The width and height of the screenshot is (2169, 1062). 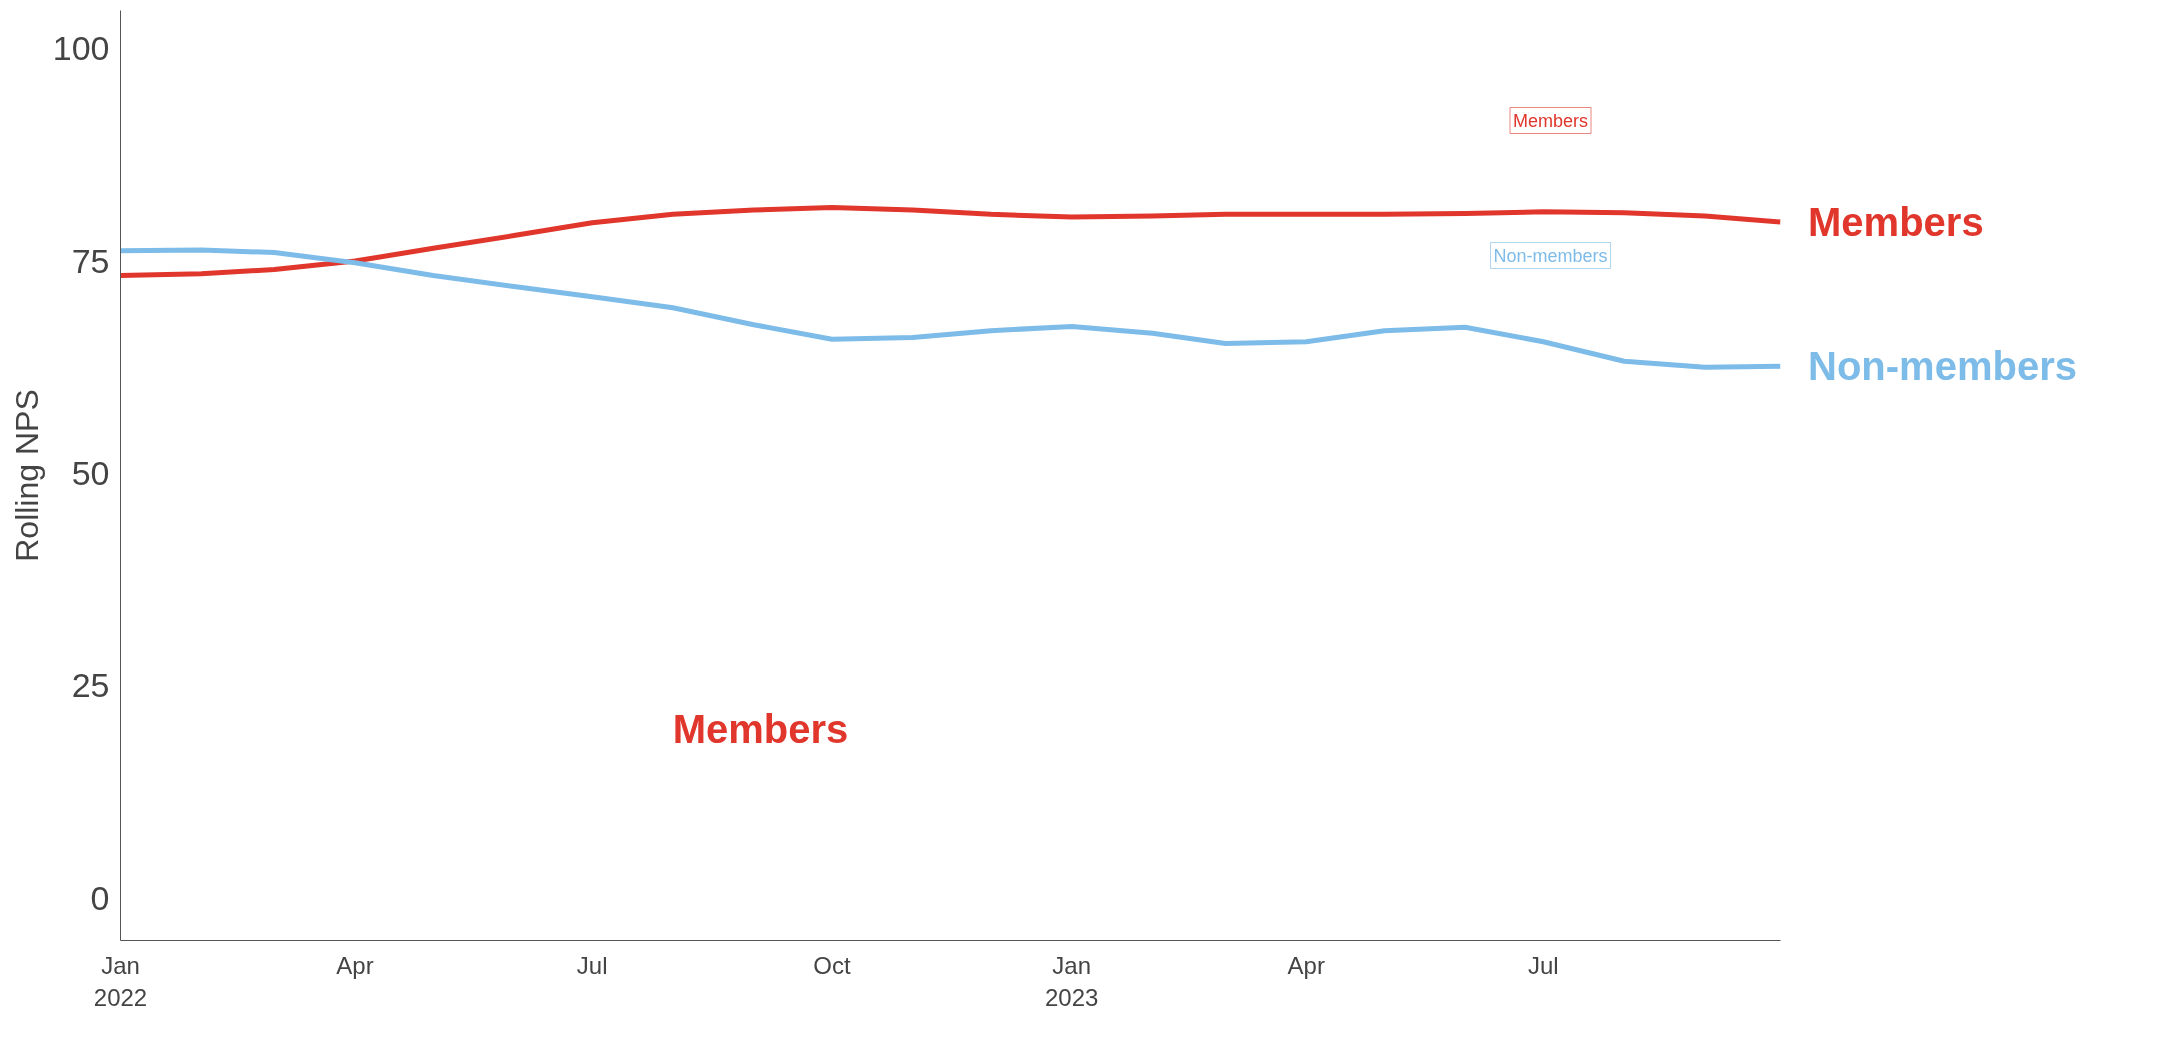 I want to click on annotation: Non-members, so click(x=1550, y=255).